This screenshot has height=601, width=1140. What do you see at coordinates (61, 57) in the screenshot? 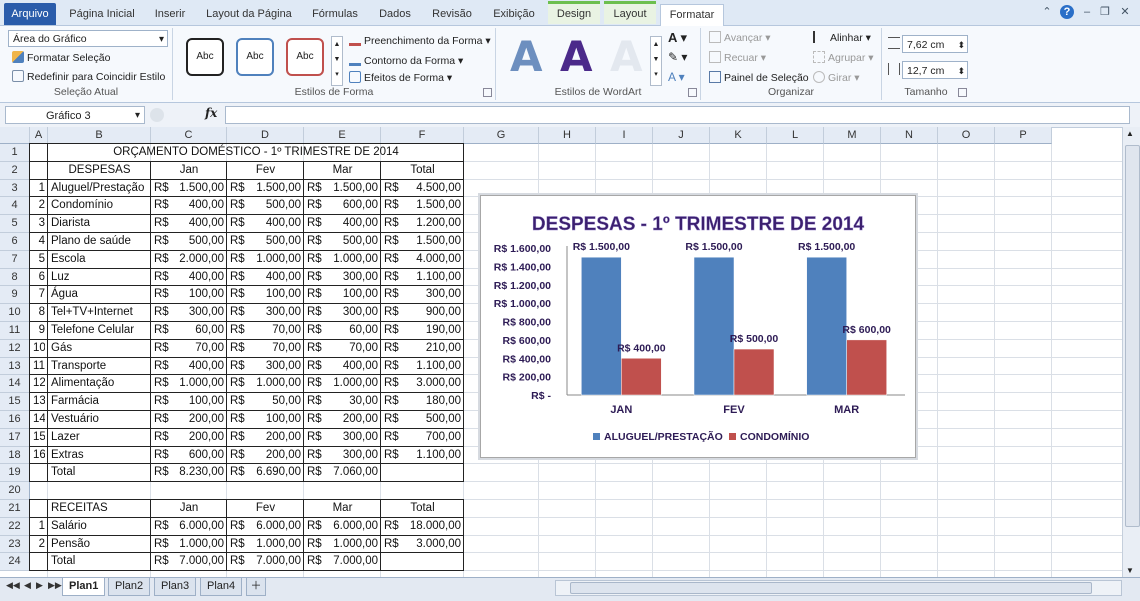
I see `formatar-selecao-button: Formatar Seleção` at bounding box center [61, 57].